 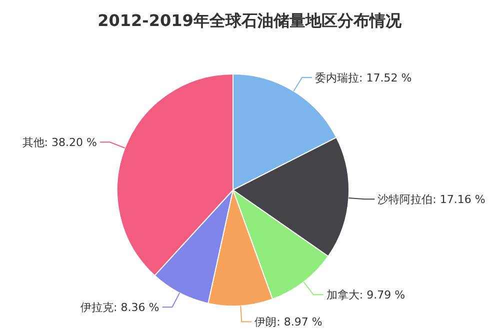 I want to click on slice-label: 伊拉克: 8.36 %, so click(x=120, y=307).